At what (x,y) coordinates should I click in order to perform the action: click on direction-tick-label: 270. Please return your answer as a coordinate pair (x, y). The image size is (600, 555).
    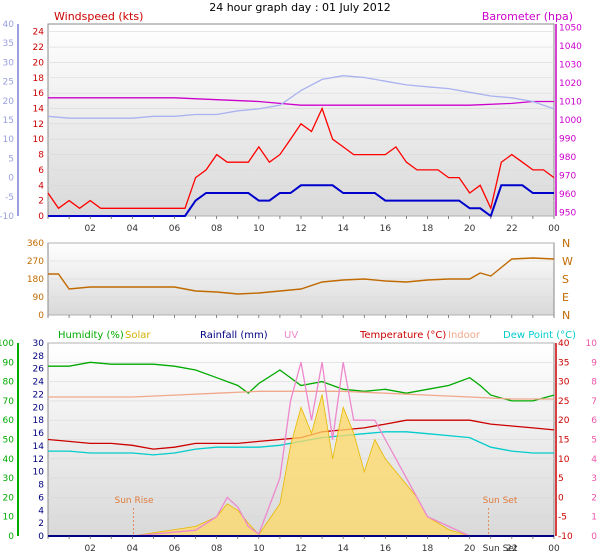
    Looking at the image, I should click on (35, 262).